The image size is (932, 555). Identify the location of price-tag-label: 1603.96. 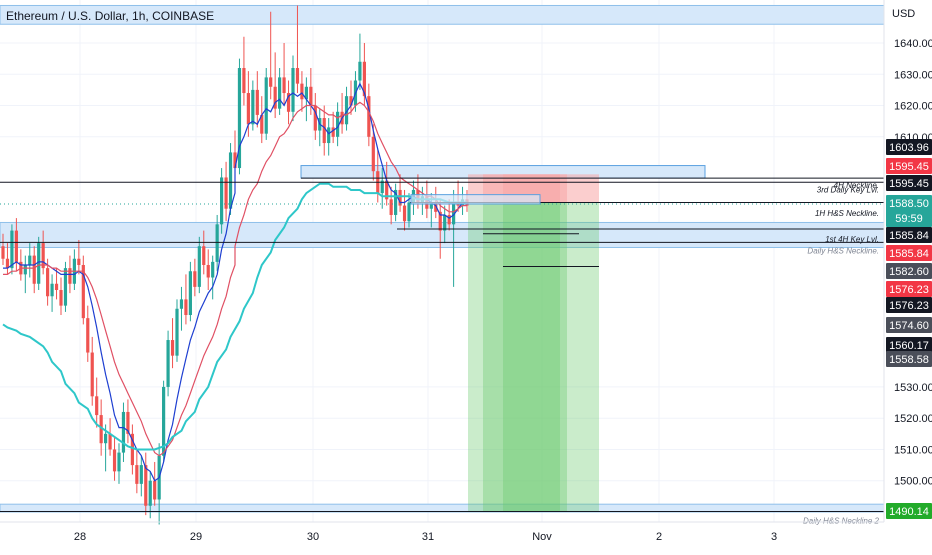
(909, 148).